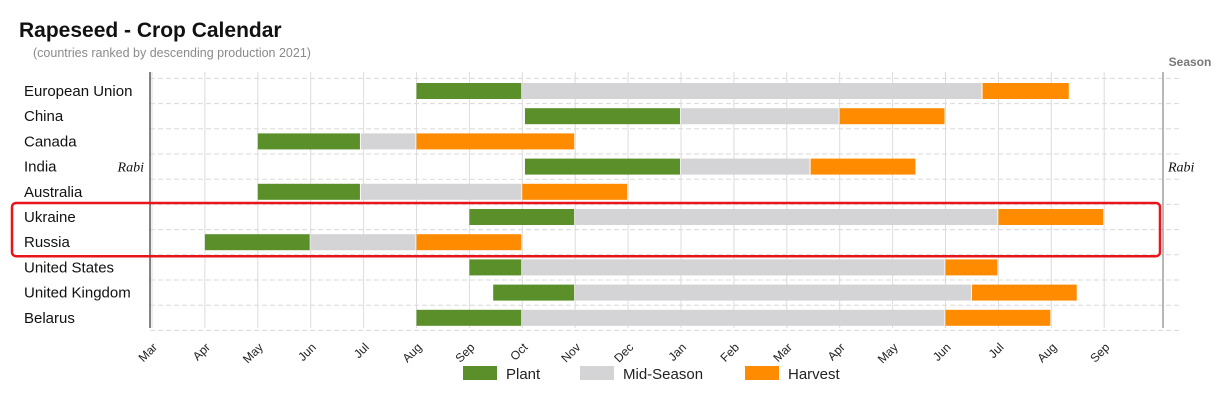 The image size is (1228, 404). What do you see at coordinates (53, 192) in the screenshot?
I see `country-label: Australia` at bounding box center [53, 192].